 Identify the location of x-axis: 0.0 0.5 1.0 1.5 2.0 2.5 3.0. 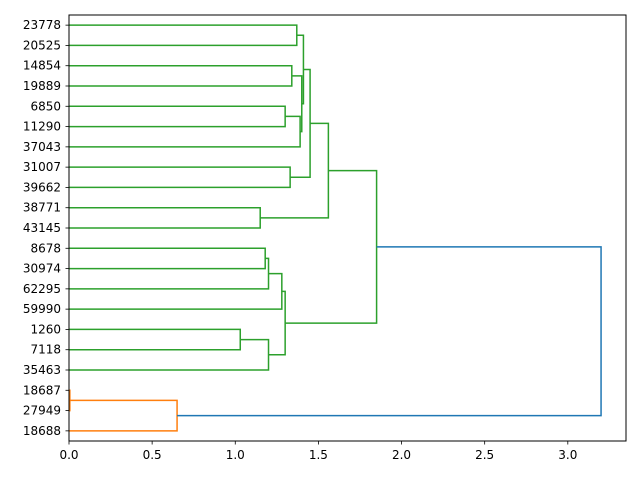
(318, 451).